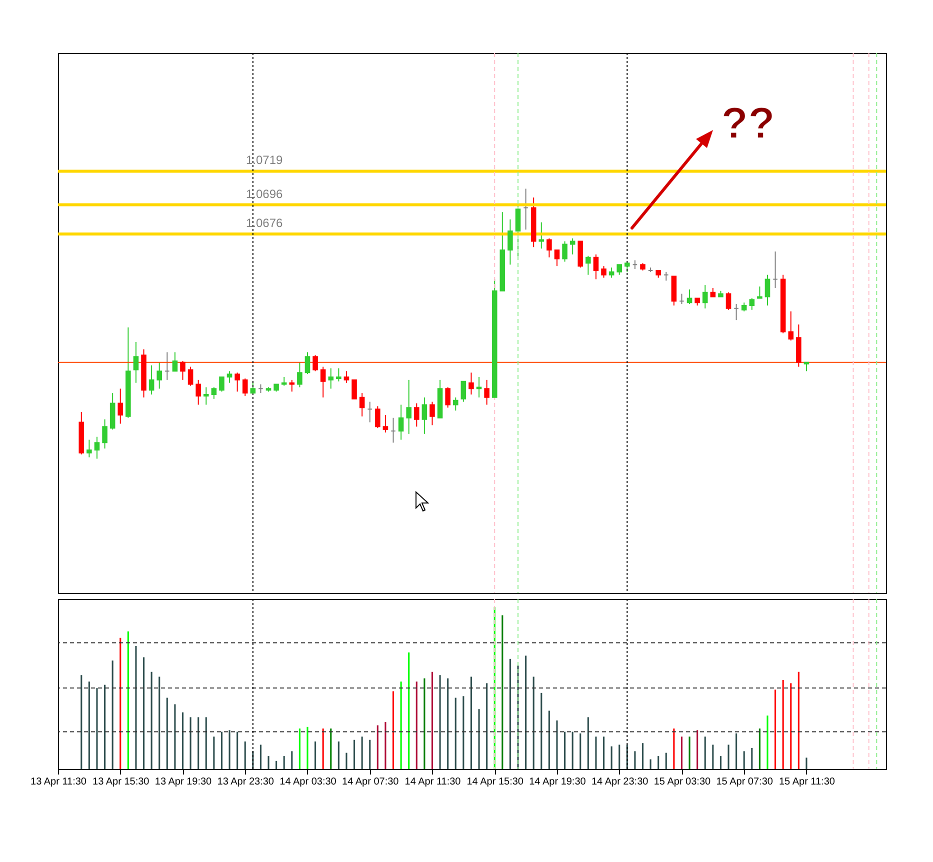 The height and width of the screenshot is (862, 933). What do you see at coordinates (265, 193) in the screenshot?
I see `ref-line-label: 1.0696` at bounding box center [265, 193].